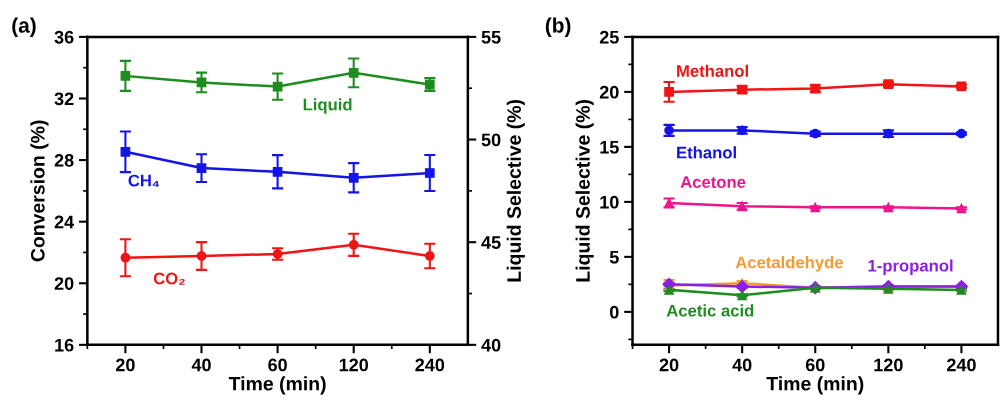 Image resolution: width=1004 pixels, height=401 pixels. Describe the element at coordinates (584, 191) in the screenshot. I see `y-axis-title: Liquid Selective (%)` at that location.